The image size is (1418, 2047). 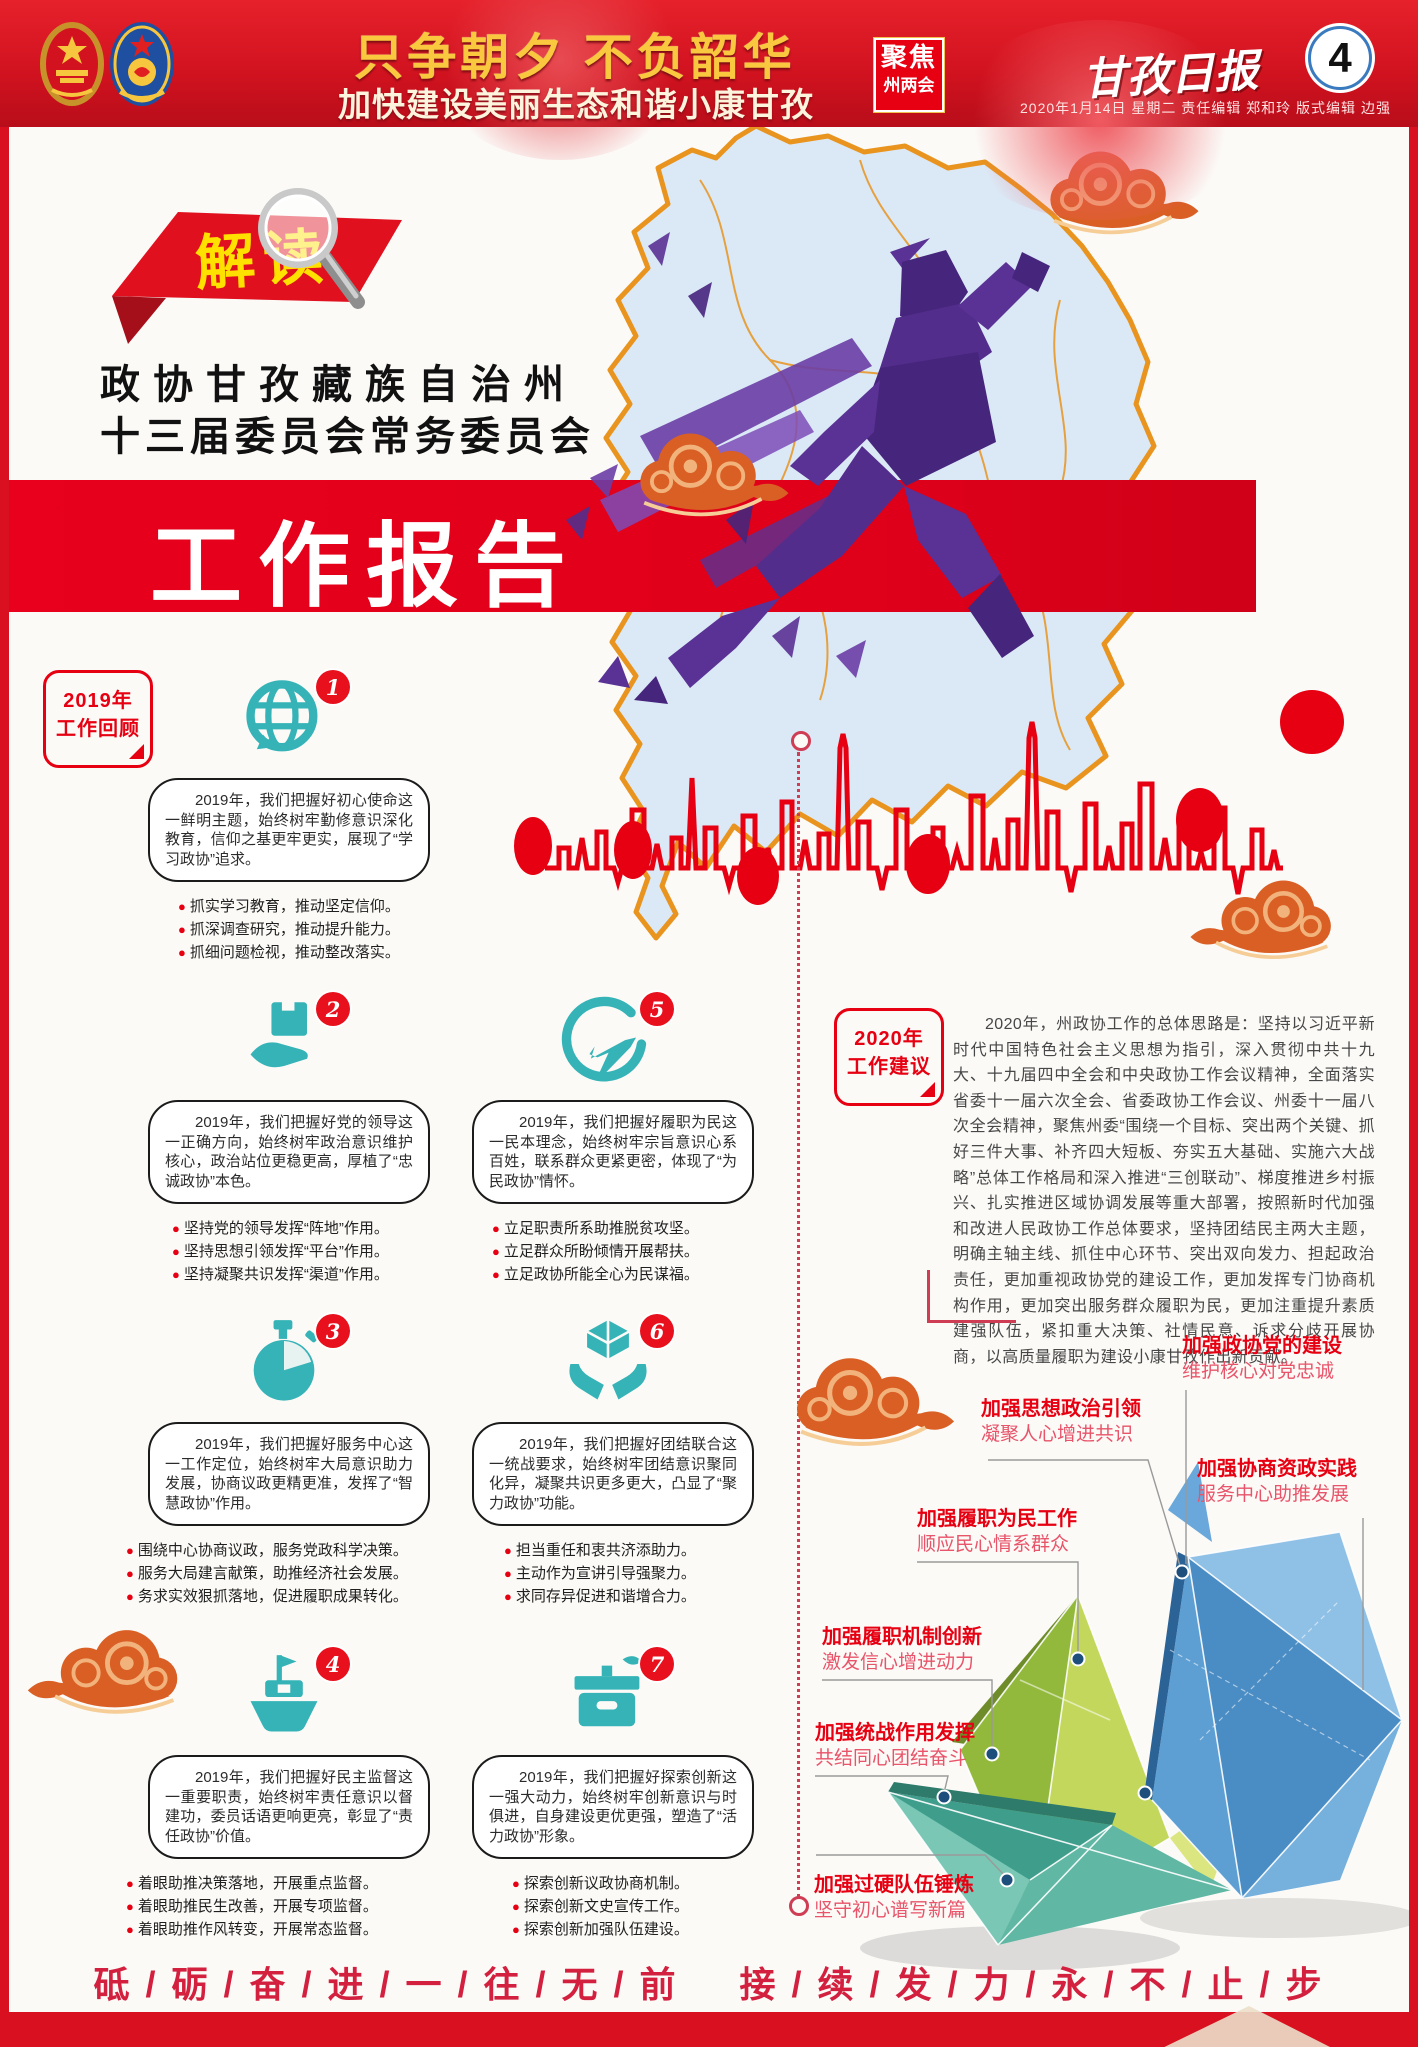 What do you see at coordinates (1273, 1494) in the screenshot?
I see `plan-item-subtitle: 服务中心助推发展` at bounding box center [1273, 1494].